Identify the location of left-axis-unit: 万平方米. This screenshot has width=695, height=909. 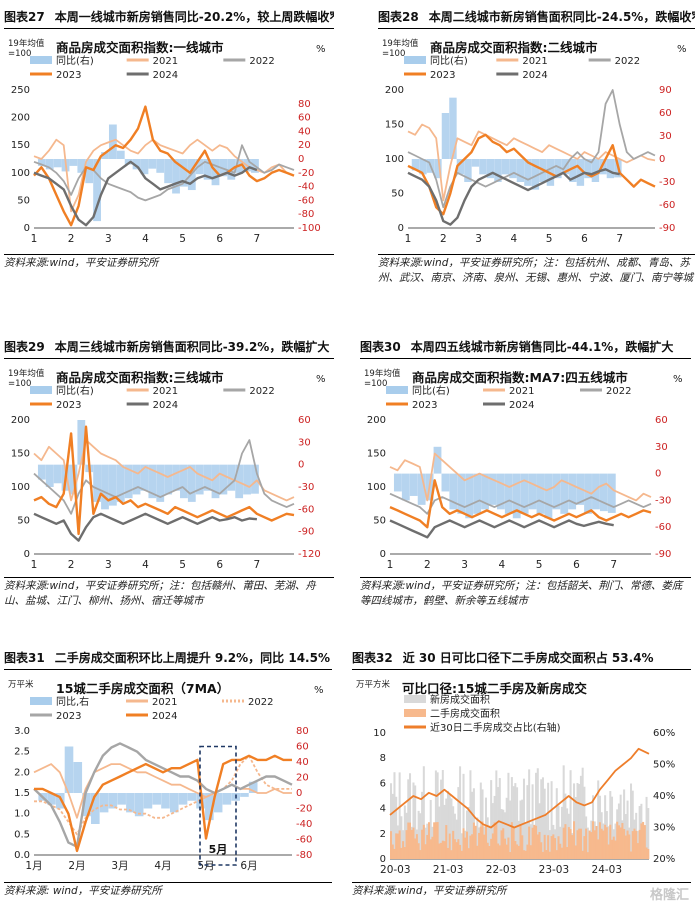
(373, 684).